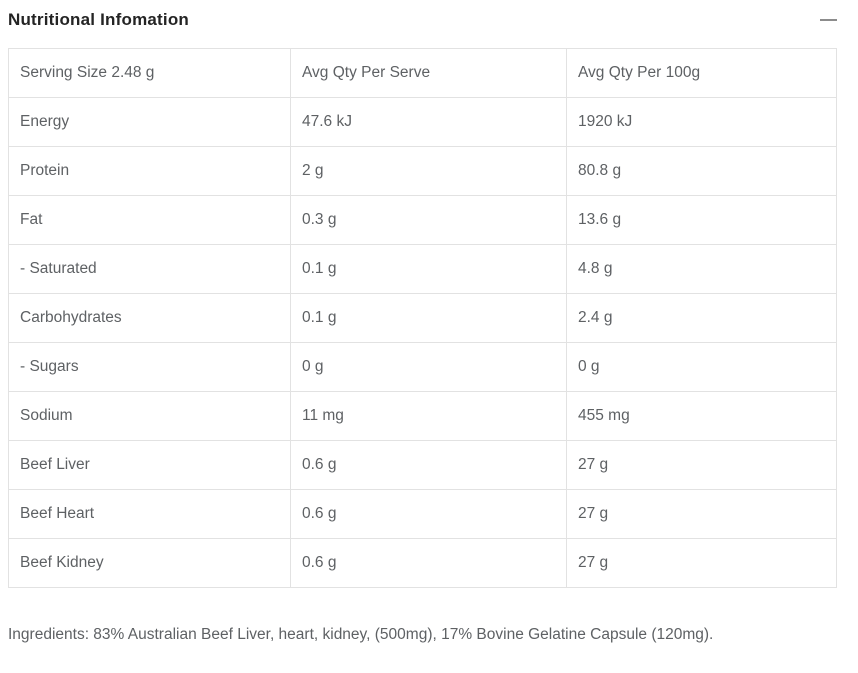 This screenshot has height=673, width=858. Describe the element at coordinates (701, 416) in the screenshot. I see `table-cell: 455 mg` at that location.